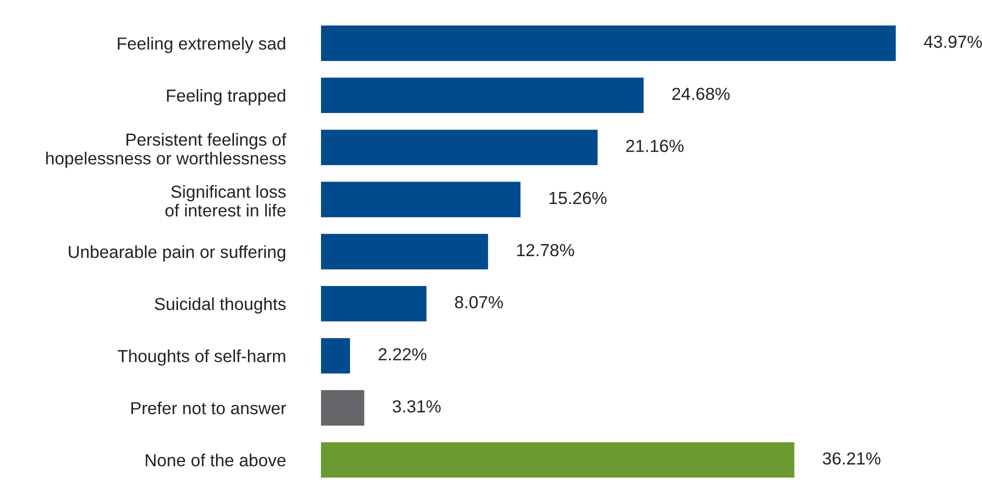 The height and width of the screenshot is (486, 982). What do you see at coordinates (220, 305) in the screenshot?
I see `y-tick-label: Suicidal thoughts` at bounding box center [220, 305].